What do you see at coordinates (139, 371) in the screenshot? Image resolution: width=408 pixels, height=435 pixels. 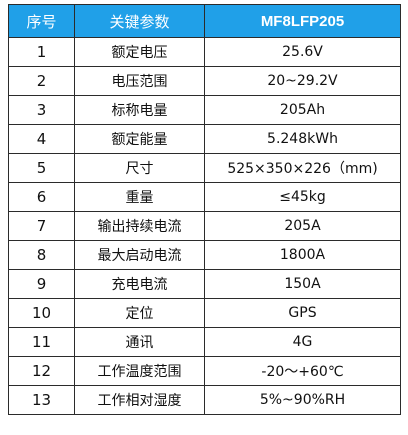 I see `param-name: 工作温度范围` at bounding box center [139, 371].